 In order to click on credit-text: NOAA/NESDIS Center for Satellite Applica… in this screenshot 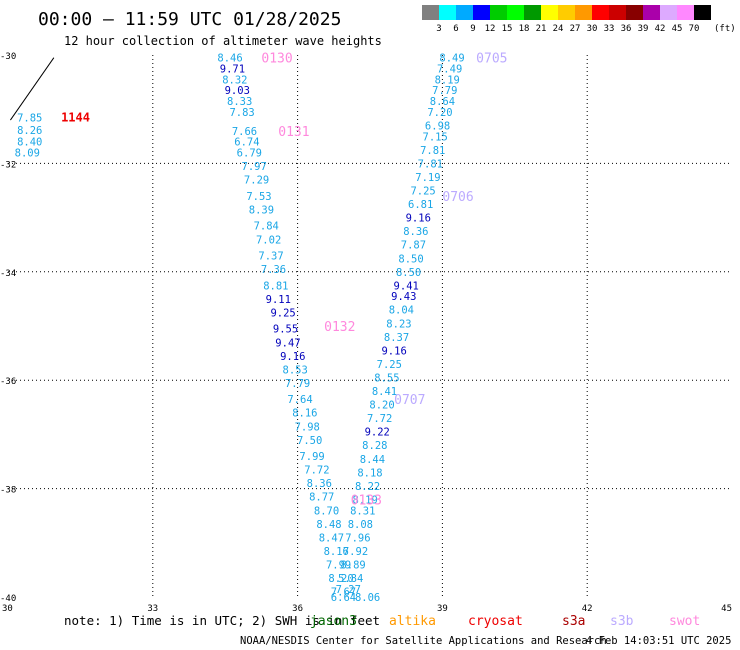, I will do `click(423, 641)`.